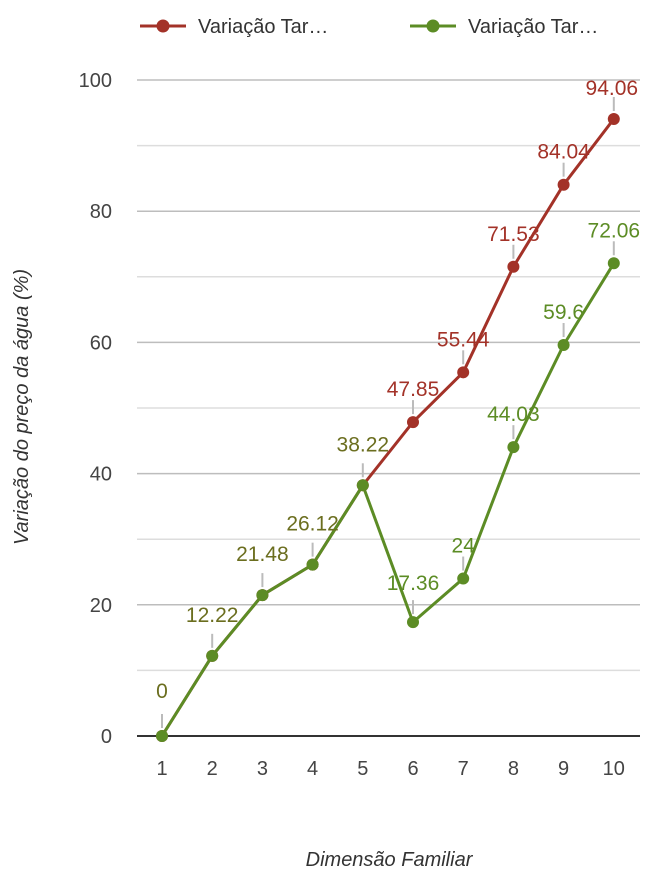 This screenshot has width=650, height=870. Describe the element at coordinates (563, 312) in the screenshot. I see `data-label: 59.6` at that location.